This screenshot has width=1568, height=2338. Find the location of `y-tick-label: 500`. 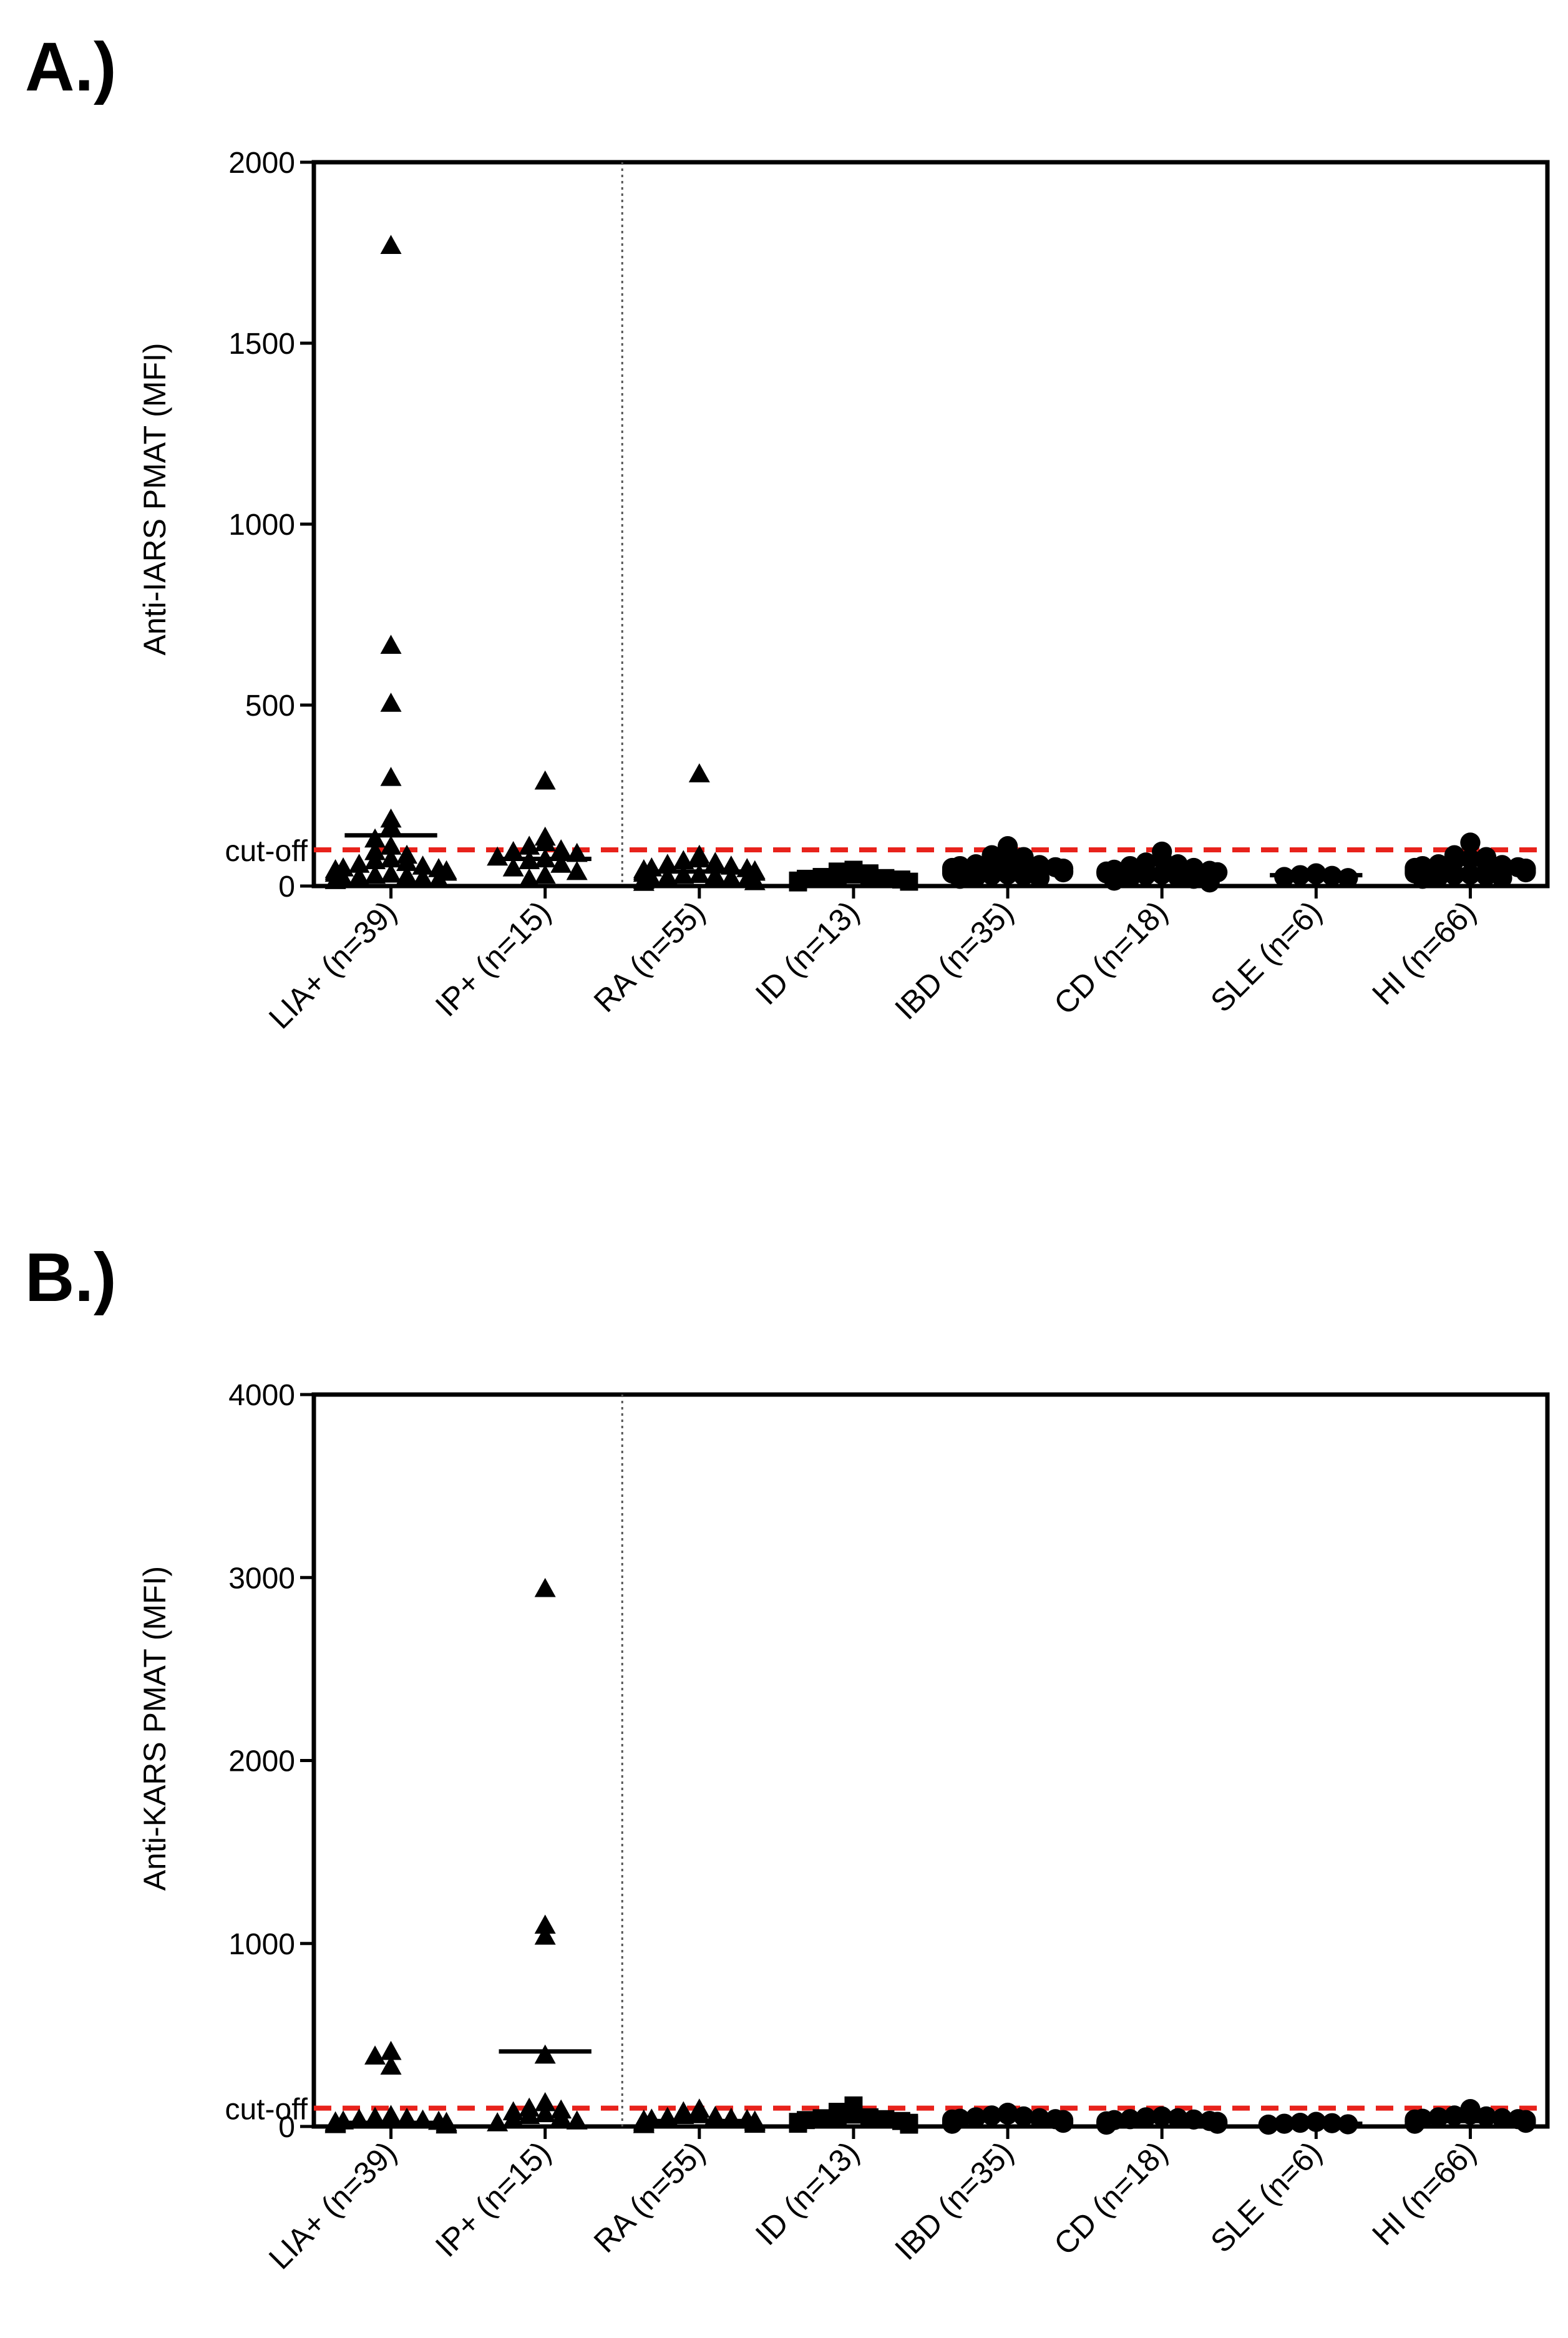

y-tick-label: 500 is located at coordinates (270, 706).